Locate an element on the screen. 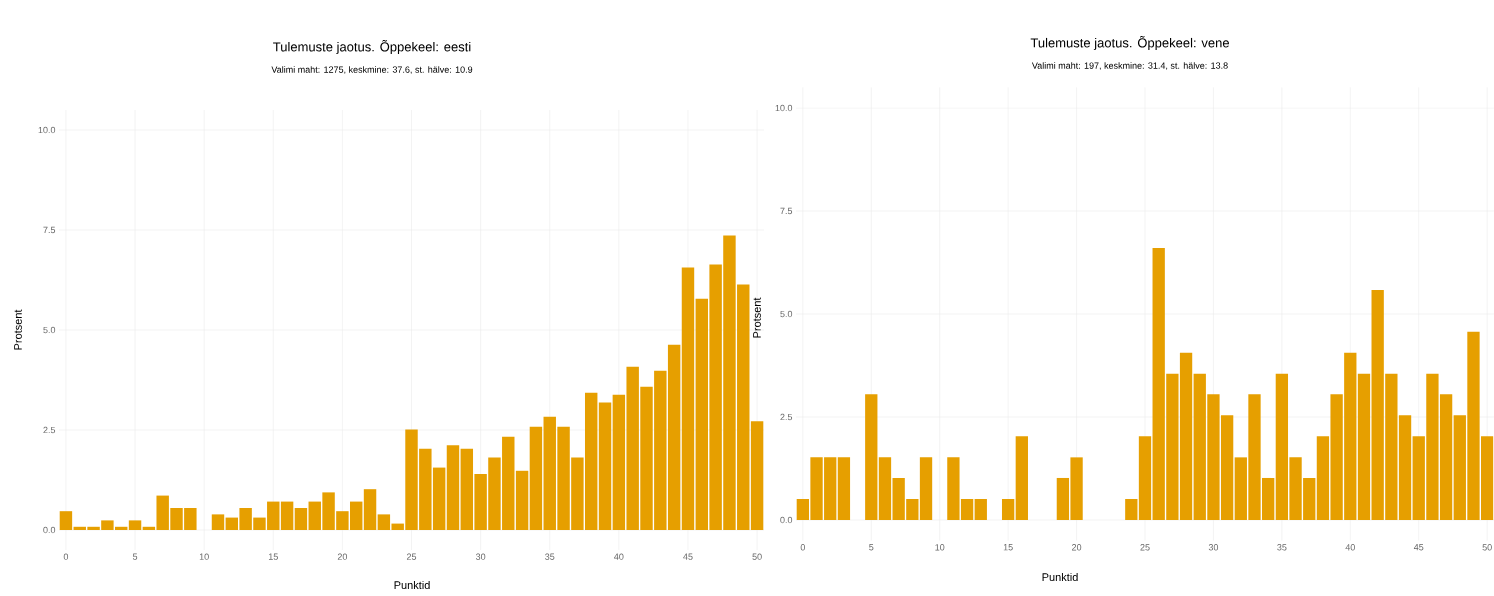  chart-title: Tulemuste jaotus. Õppekeel: eesti is located at coordinates (372, 47).